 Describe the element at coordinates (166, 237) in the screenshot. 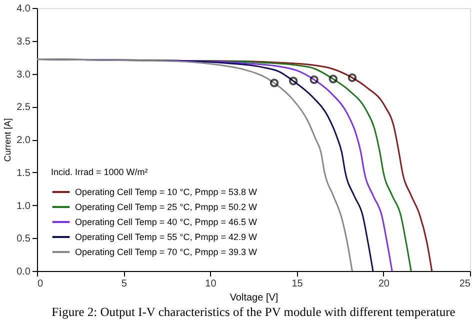

I see `legend-label: Operating Cell Temp = 55 °C, Pmpp = 42.9 W` at that location.